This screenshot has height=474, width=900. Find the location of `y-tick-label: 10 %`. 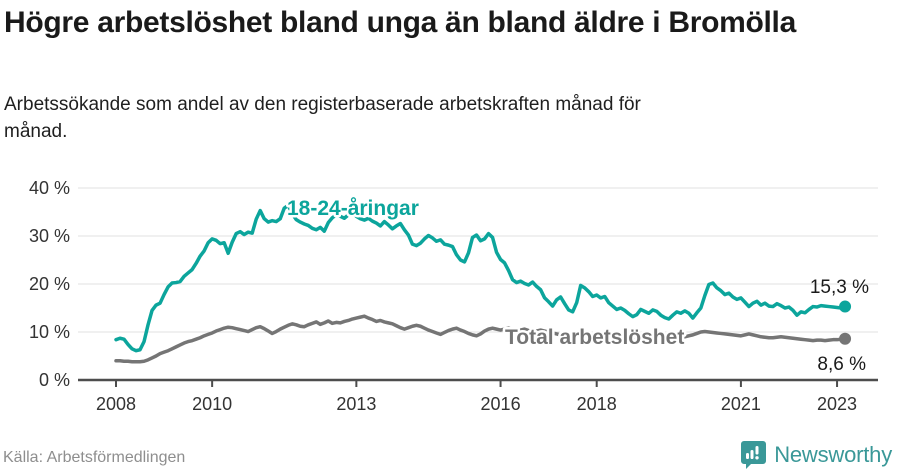

y-tick-label: 10 % is located at coordinates (49, 332).